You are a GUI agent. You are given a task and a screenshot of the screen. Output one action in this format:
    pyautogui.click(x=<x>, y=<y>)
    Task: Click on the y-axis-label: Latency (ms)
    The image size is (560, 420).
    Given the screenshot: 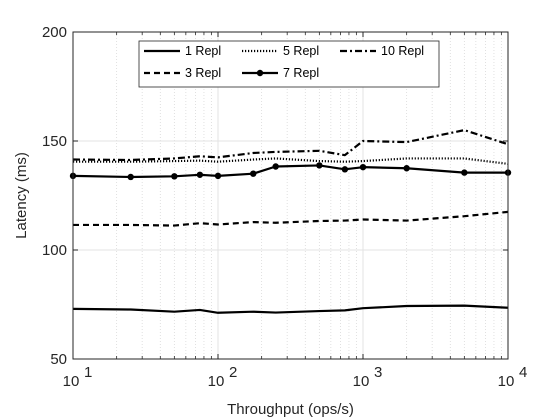 What is the action you would take?
    pyautogui.click(x=21, y=195)
    